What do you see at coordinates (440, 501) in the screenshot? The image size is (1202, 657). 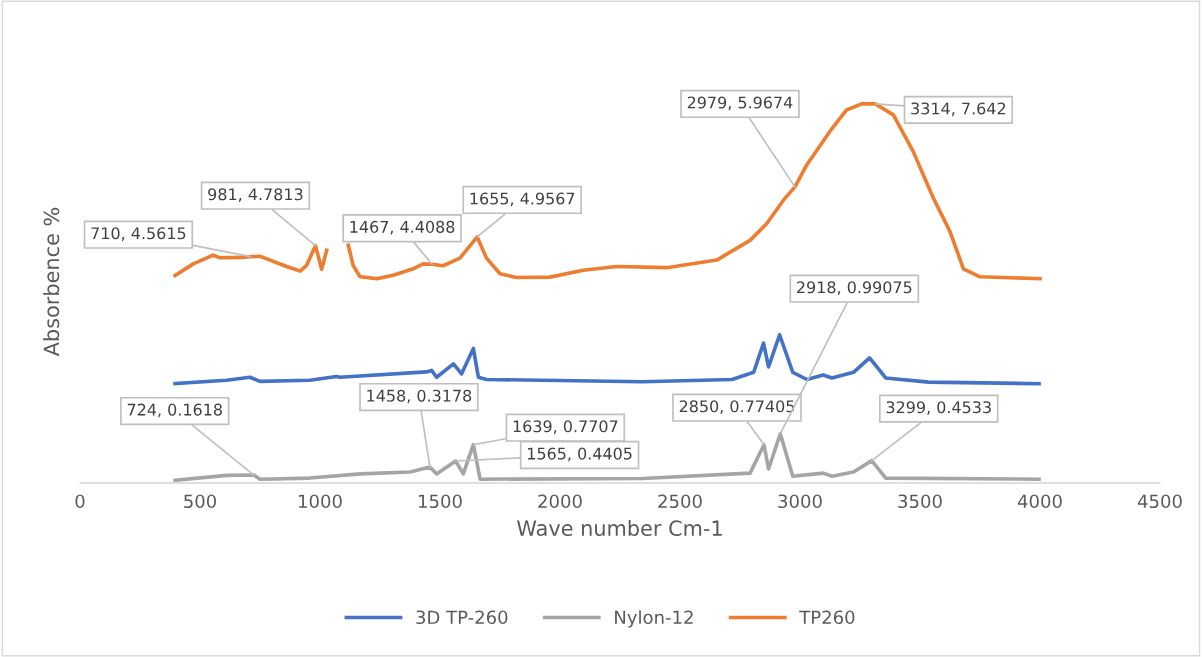 I see `x-tick-label: 1500` at bounding box center [440, 501].